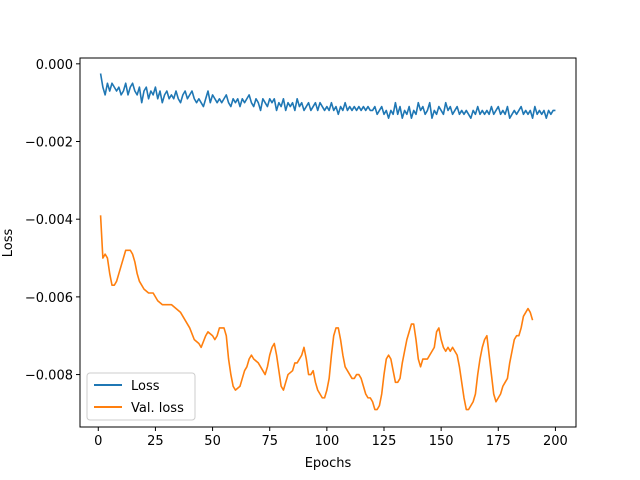  Describe the element at coordinates (155, 441) in the screenshot. I see `x-tick-label: 25` at that location.